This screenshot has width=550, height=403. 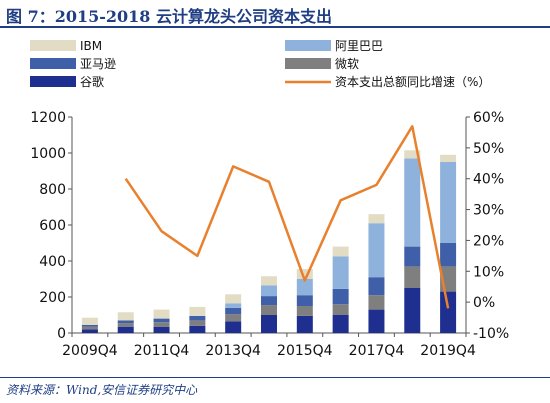 I want to click on x-tick-label: 2009Q4, so click(x=90, y=351).